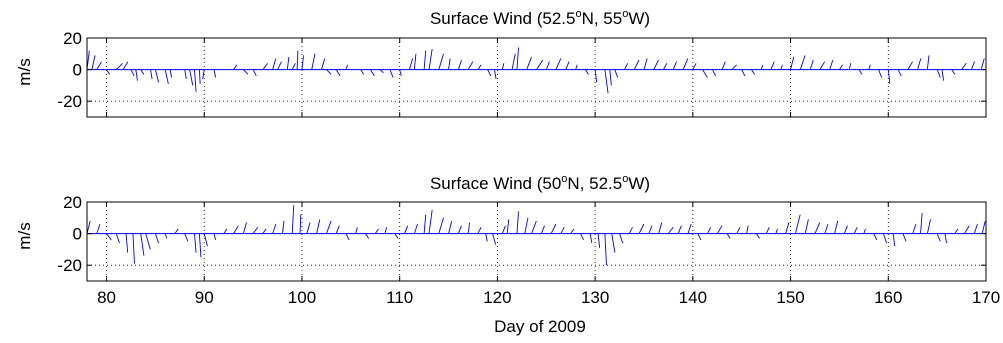 This screenshot has height=343, width=1003. Describe the element at coordinates (24, 71) in the screenshot. I see `panel-1-y-axis-label: m/s` at that location.